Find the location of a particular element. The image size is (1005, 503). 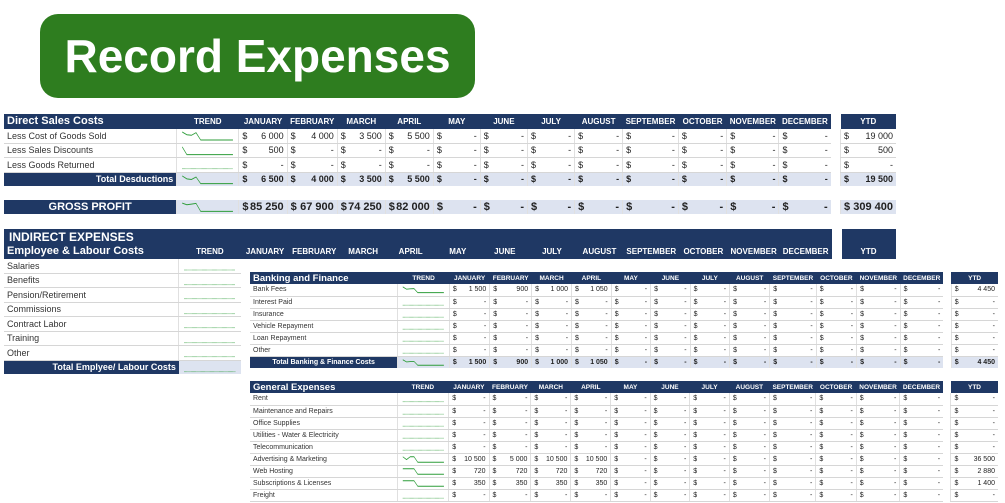

value-cell: $1 500 is located at coordinates (469, 290).